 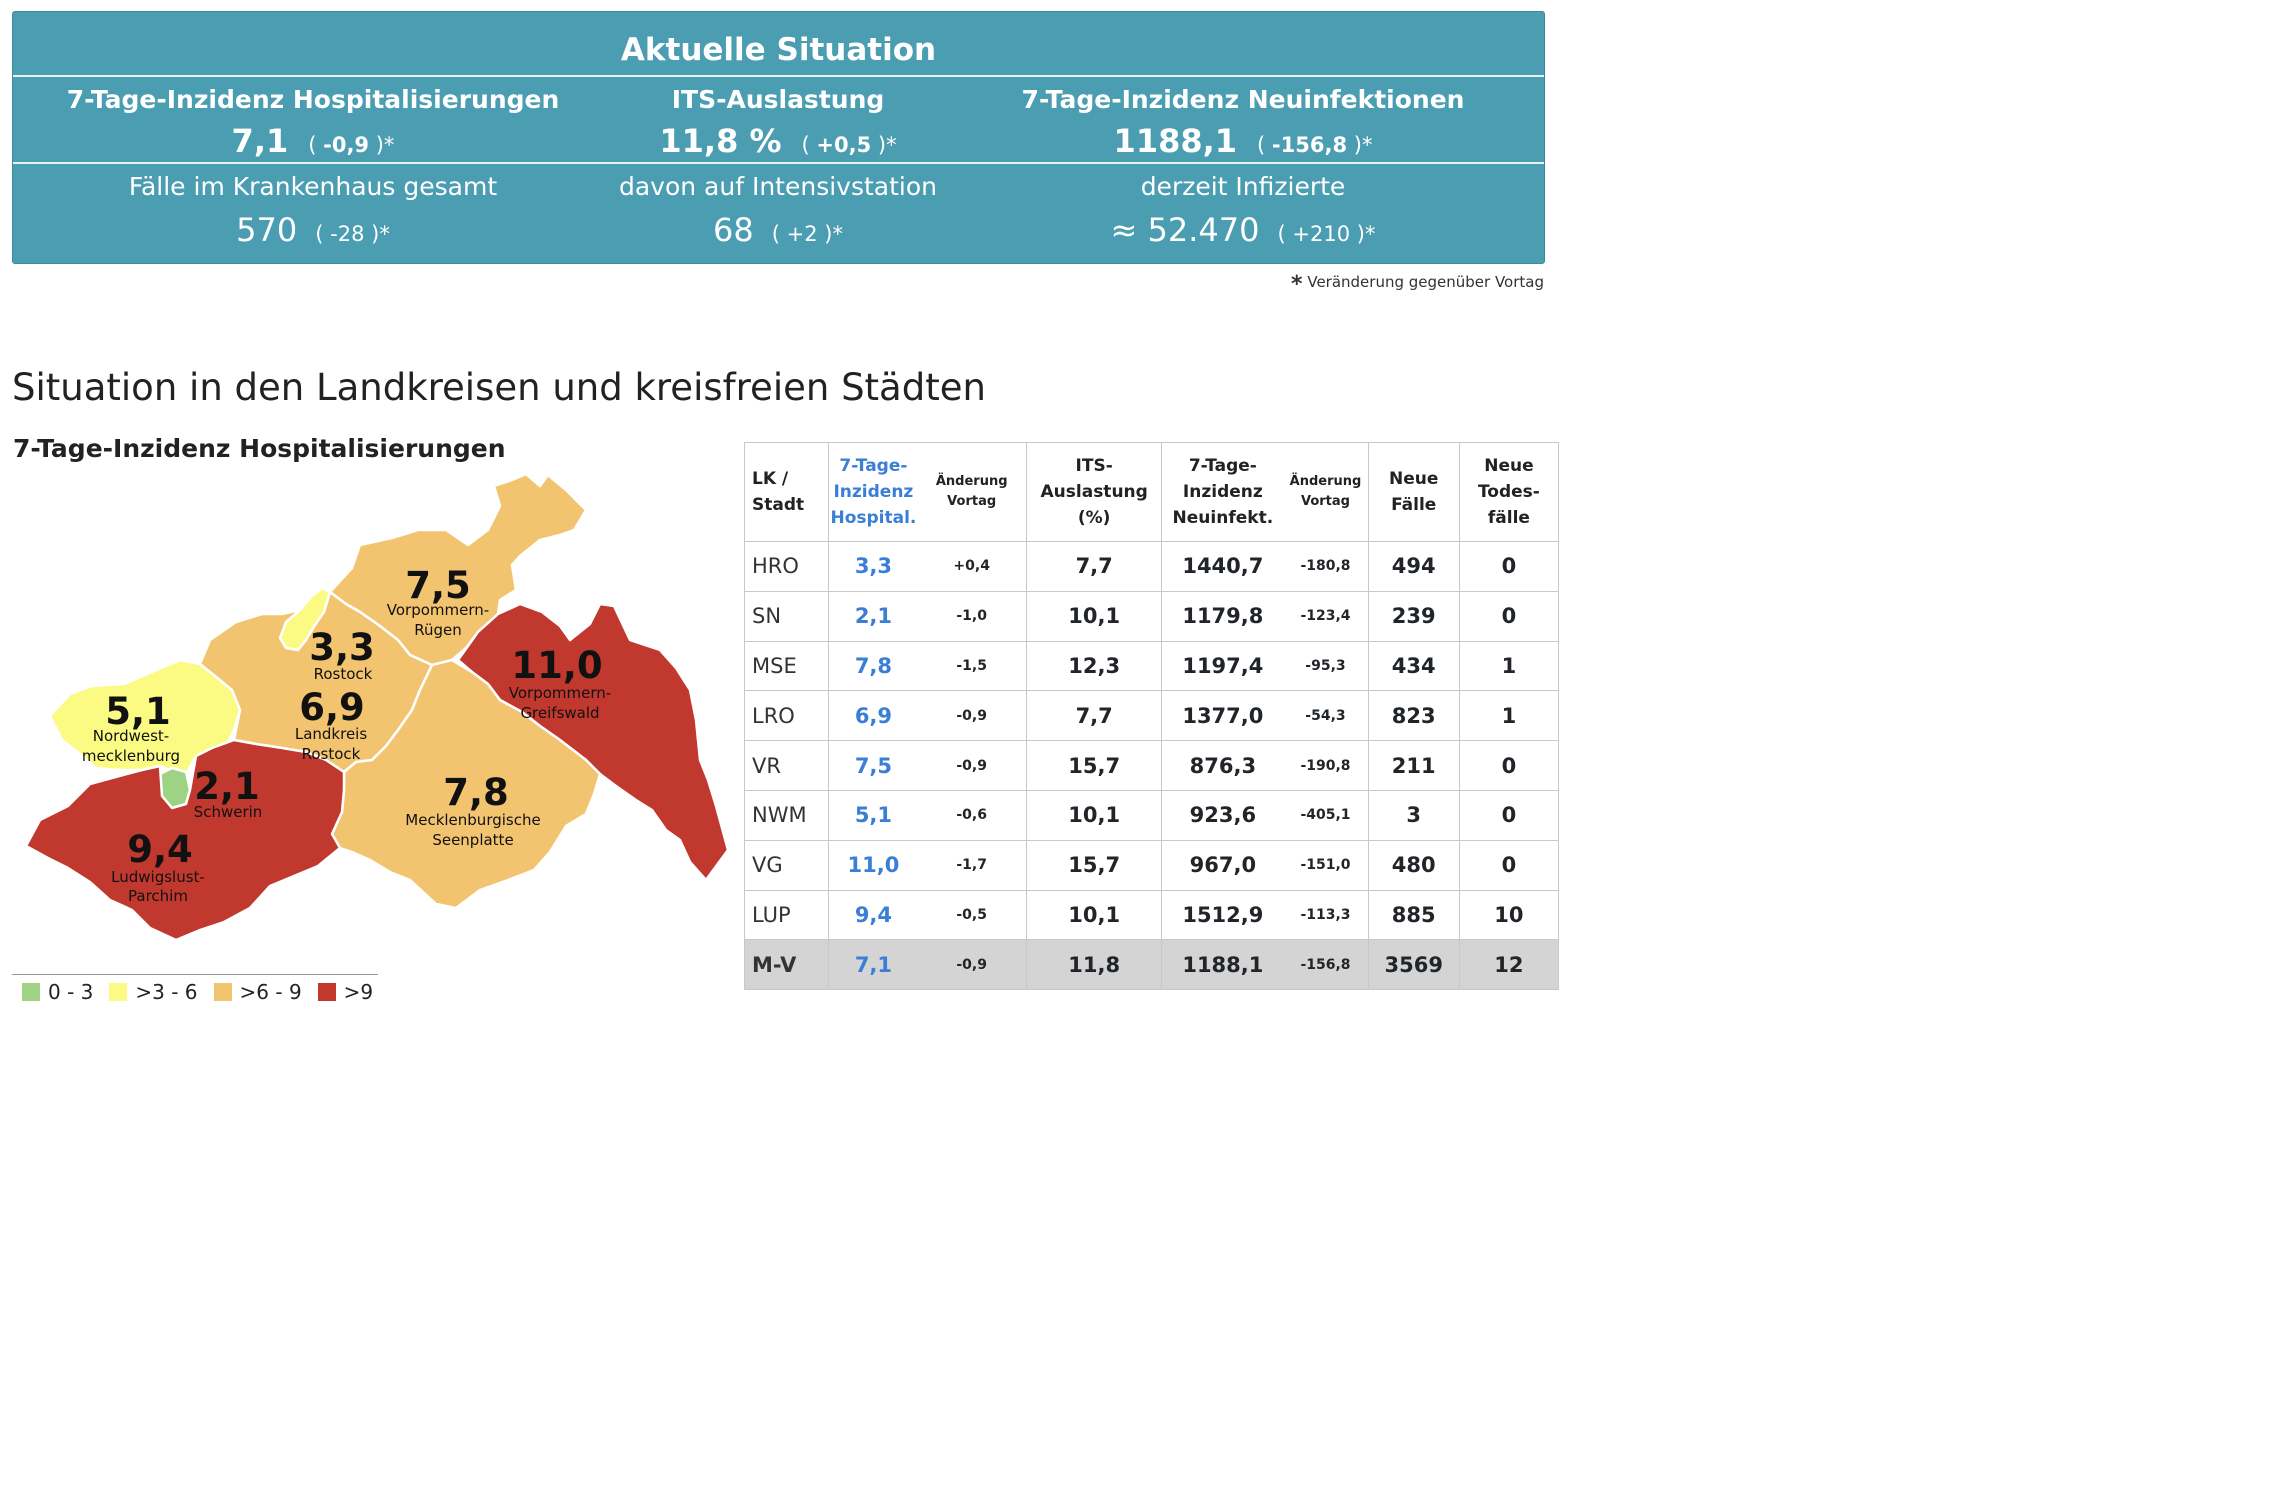 What do you see at coordinates (556, 665) in the screenshot?
I see `region-value: 11,0` at bounding box center [556, 665].